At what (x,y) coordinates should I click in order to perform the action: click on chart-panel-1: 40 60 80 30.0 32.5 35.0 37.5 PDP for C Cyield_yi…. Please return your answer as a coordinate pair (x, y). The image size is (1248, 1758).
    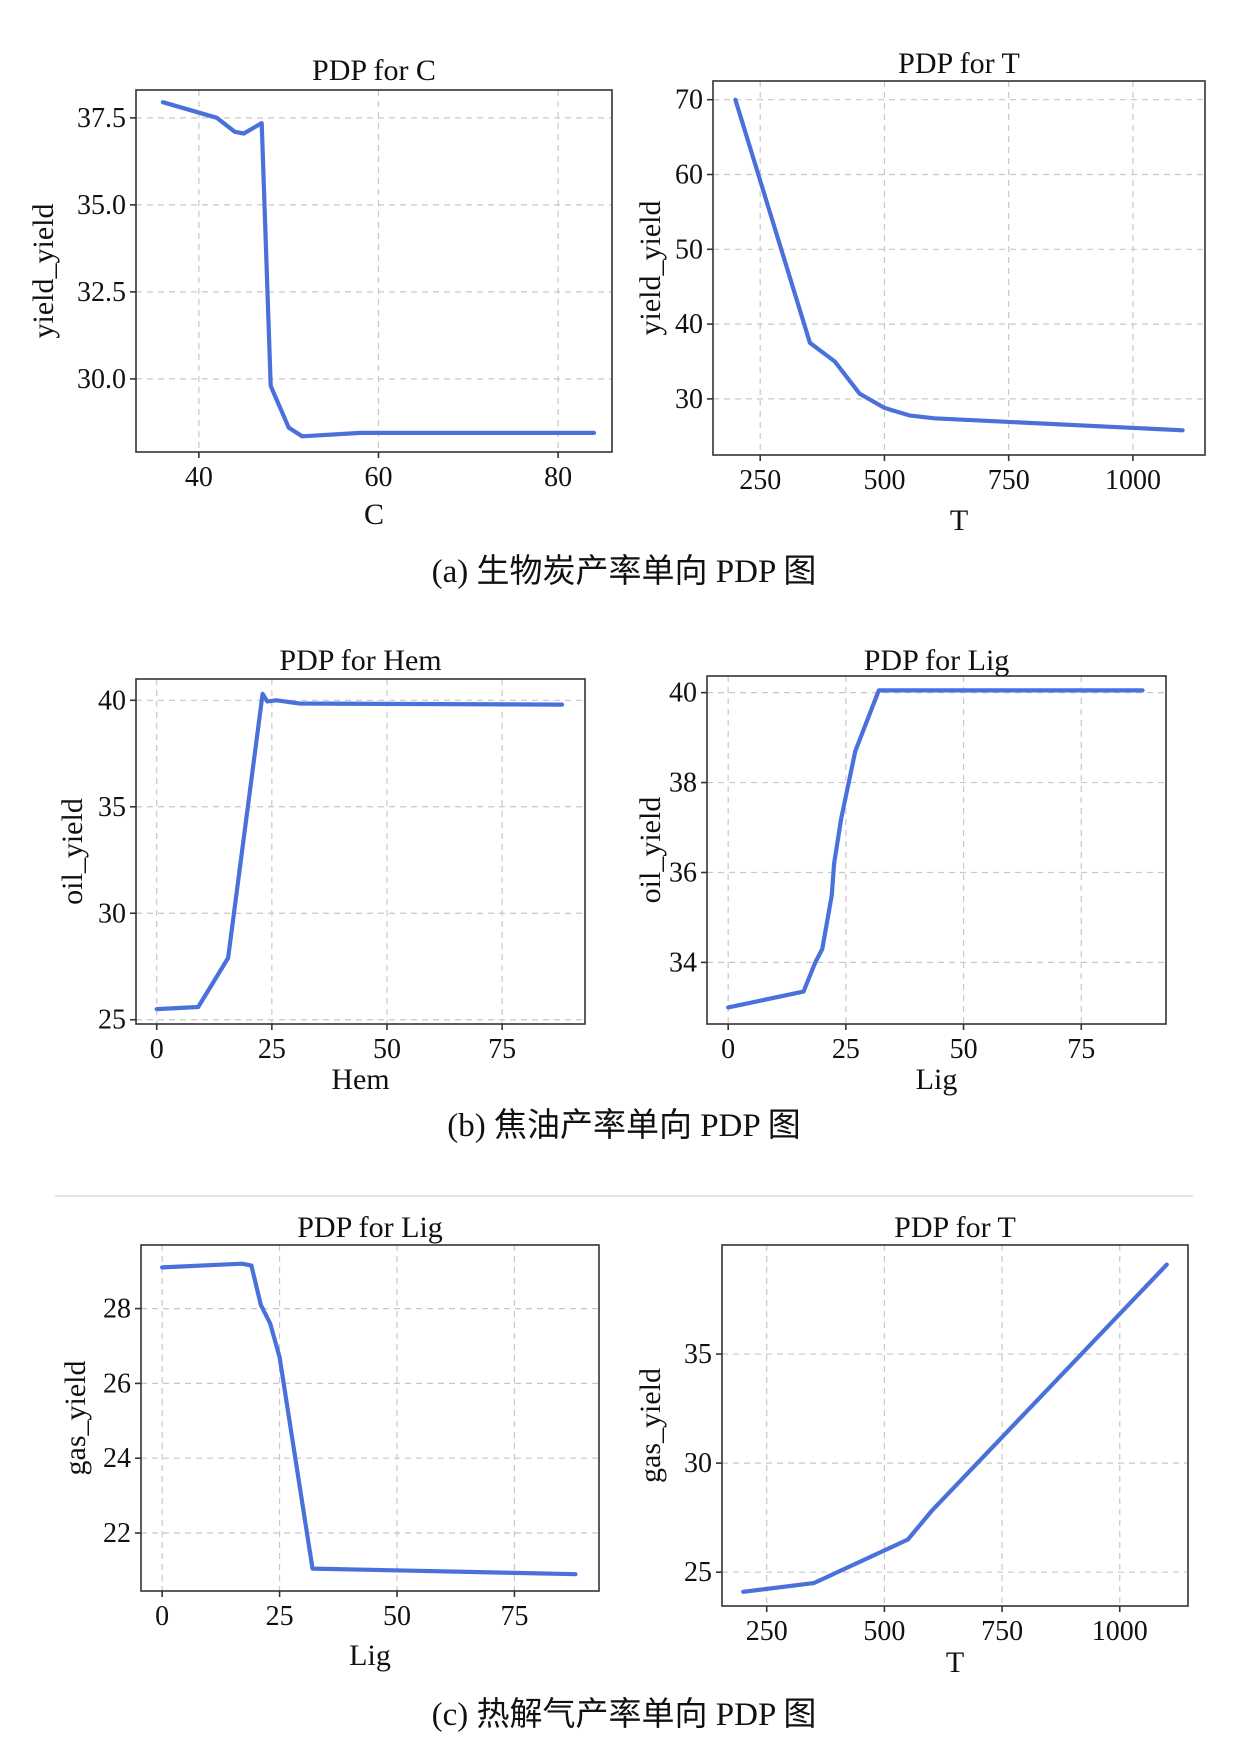
    Looking at the image, I should click on (320, 292).